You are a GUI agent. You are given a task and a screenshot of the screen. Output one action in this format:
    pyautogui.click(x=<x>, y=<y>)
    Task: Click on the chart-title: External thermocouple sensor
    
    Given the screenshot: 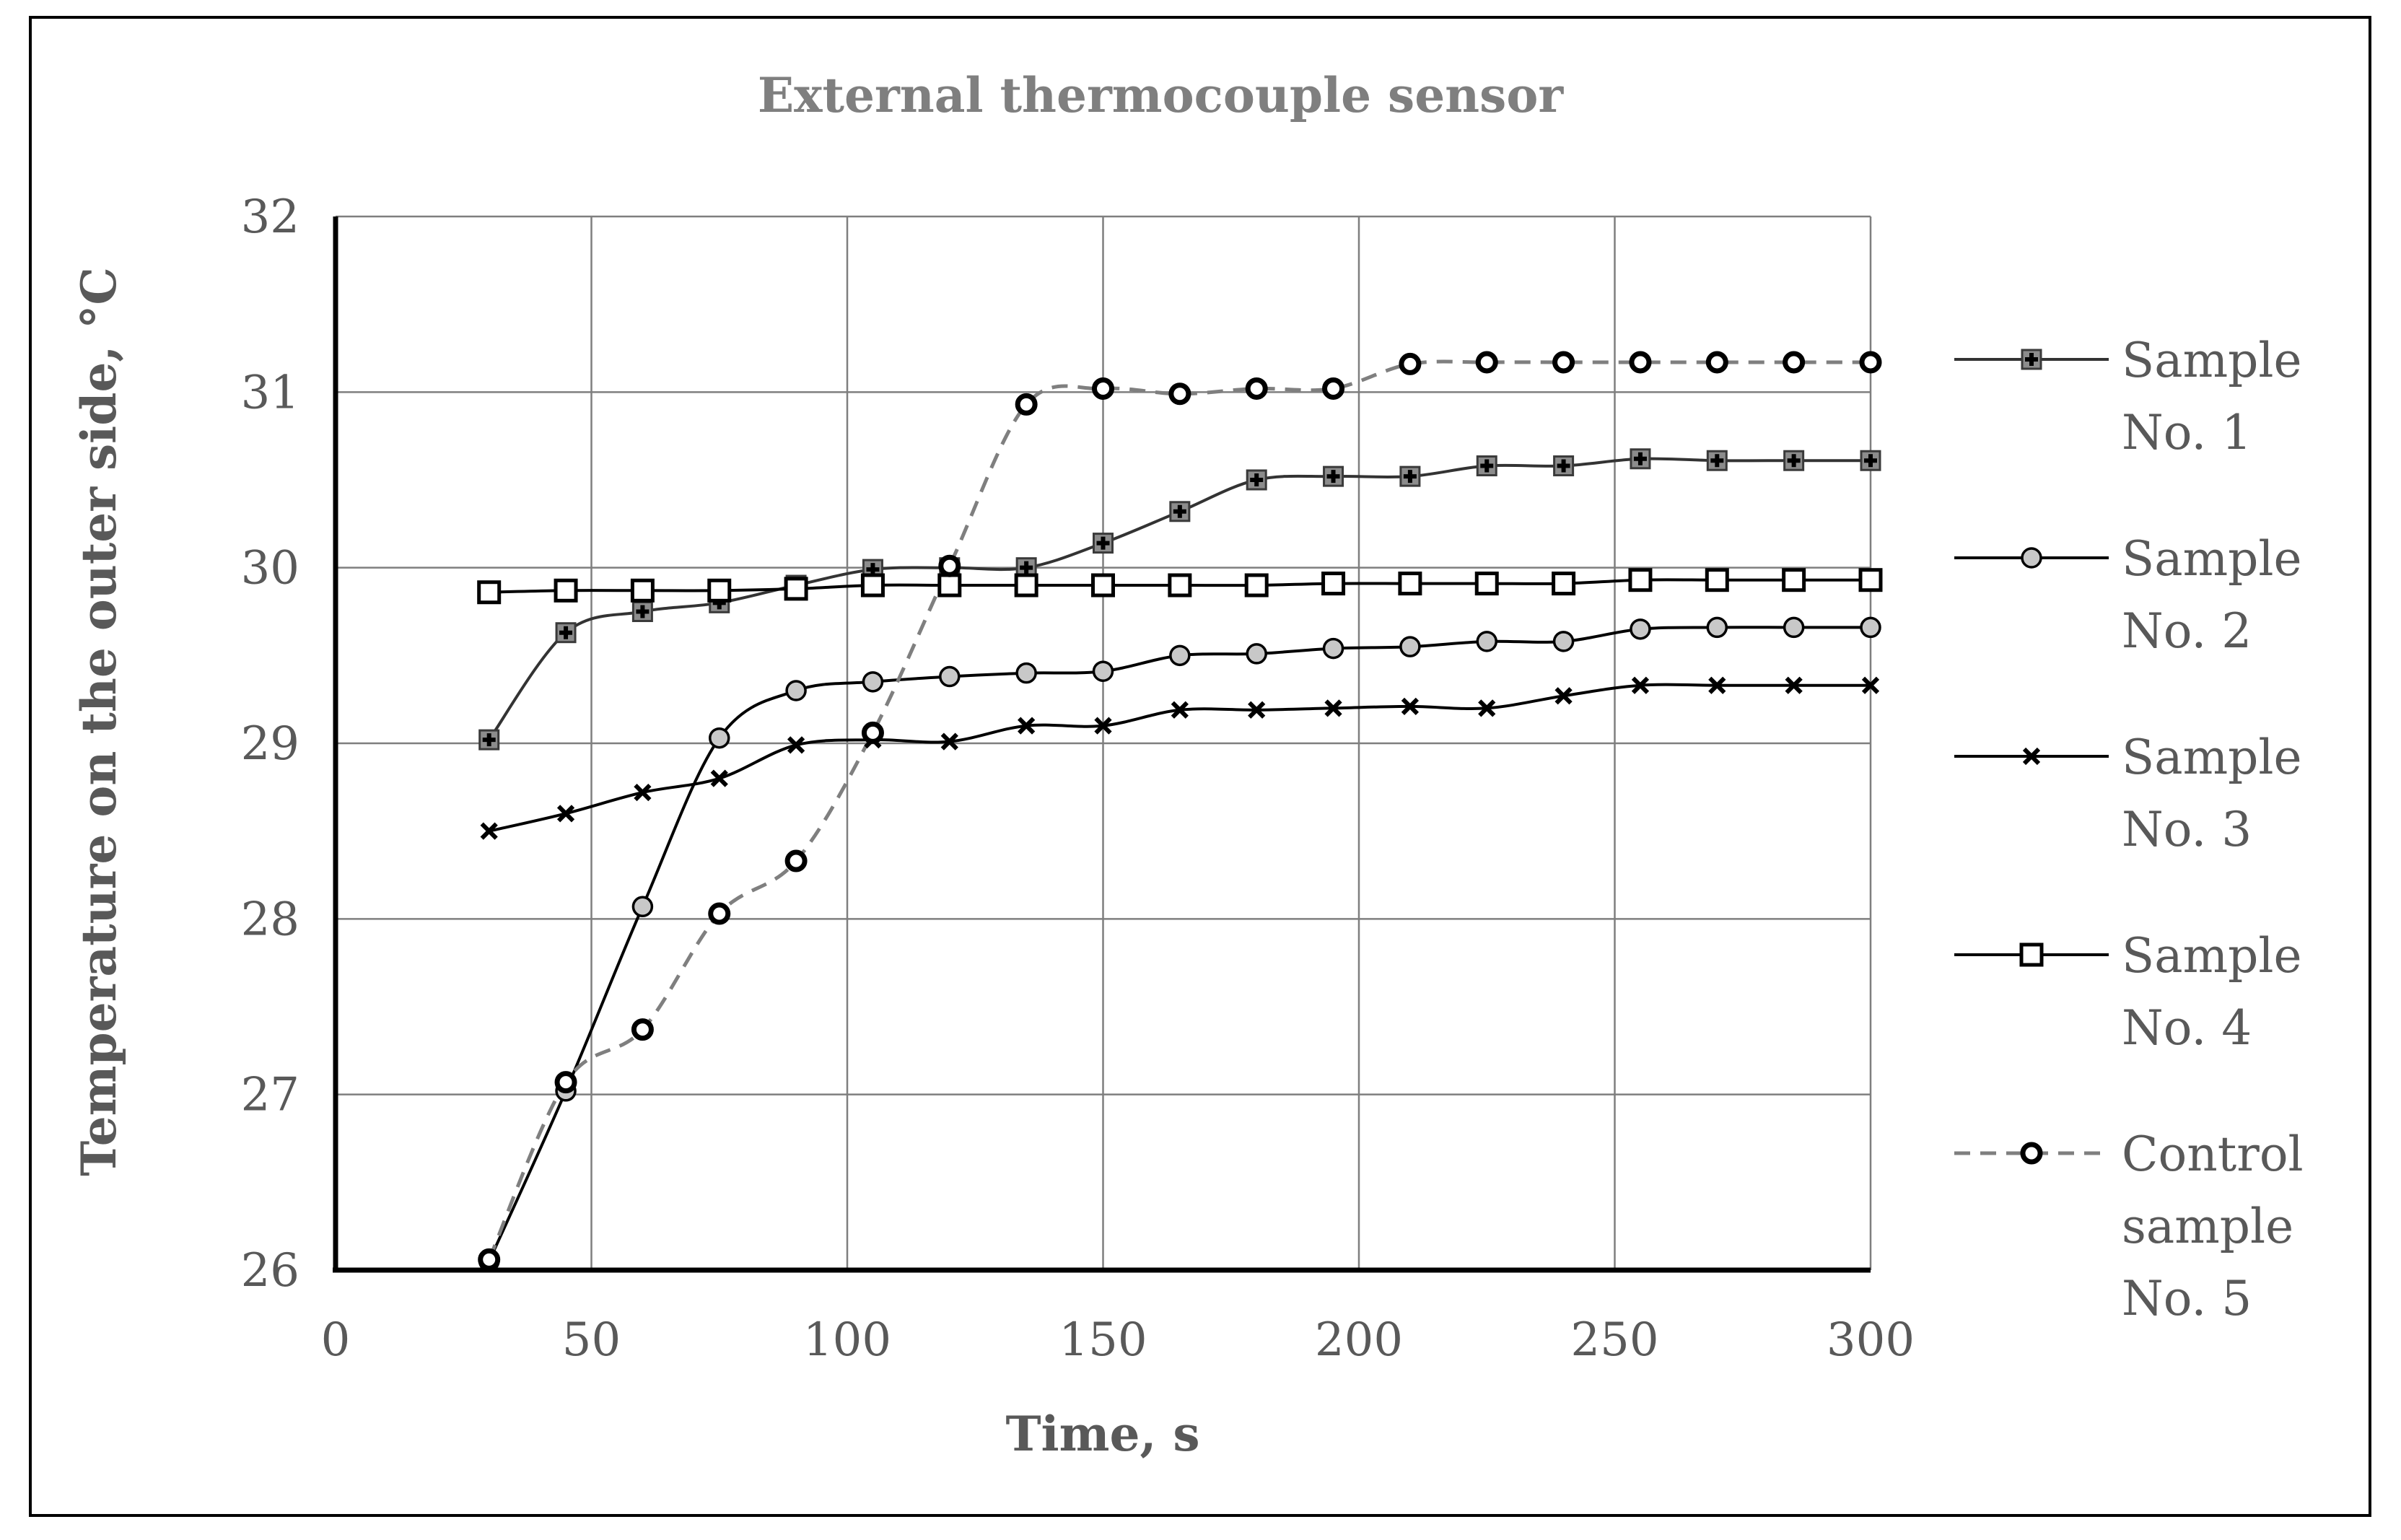 What is the action you would take?
    pyautogui.click(x=1161, y=95)
    